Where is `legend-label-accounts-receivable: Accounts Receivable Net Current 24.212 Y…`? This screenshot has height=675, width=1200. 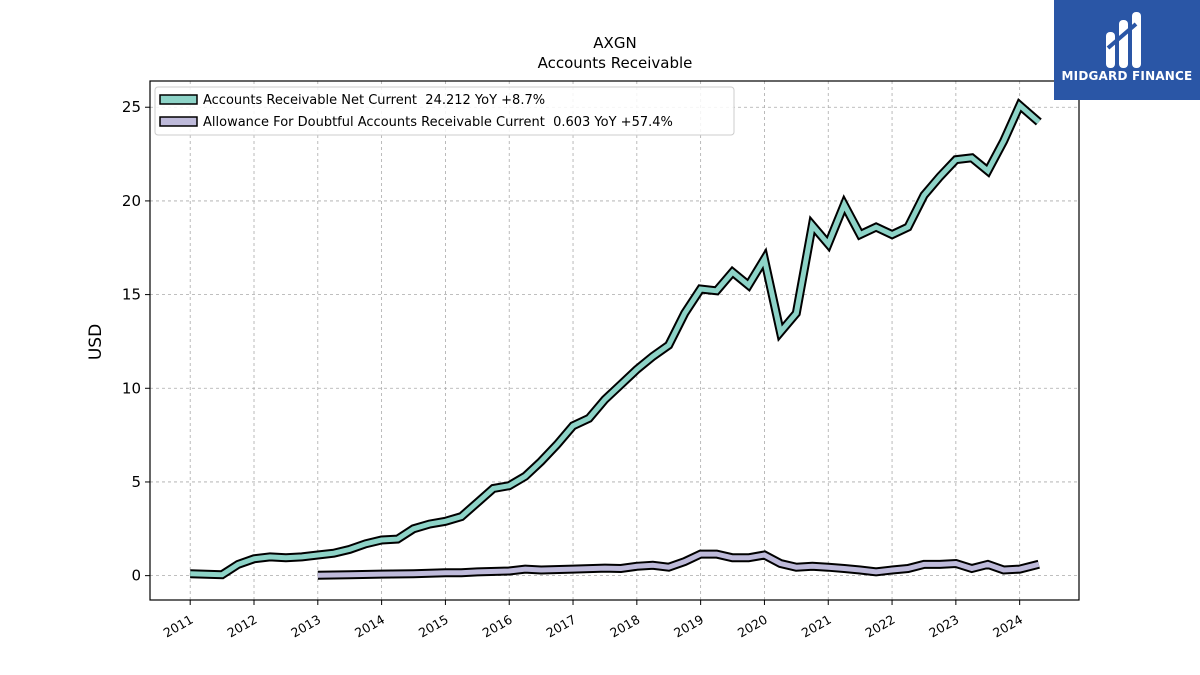 legend-label-accounts-receivable: Accounts Receivable Net Current 24.212 Y… is located at coordinates (374, 100).